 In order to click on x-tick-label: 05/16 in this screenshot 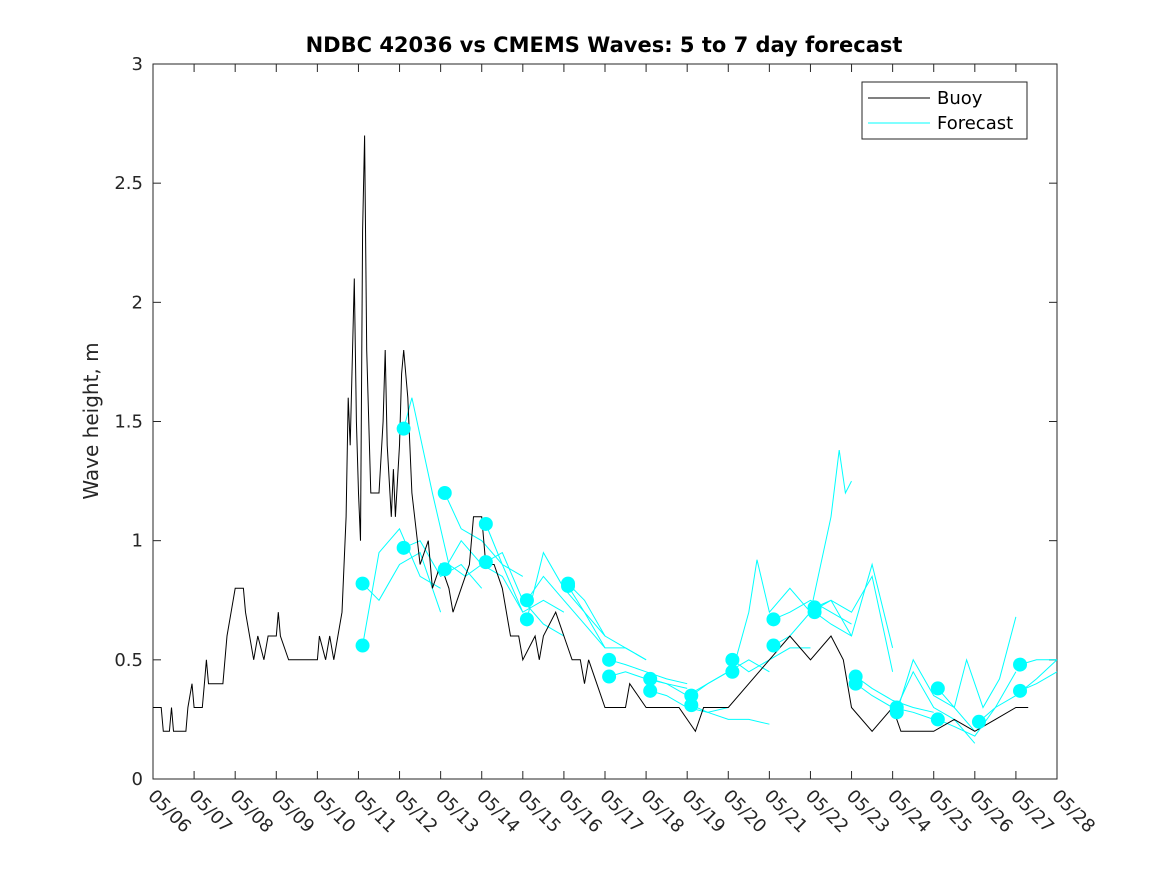, I will do `click(580, 812)`.